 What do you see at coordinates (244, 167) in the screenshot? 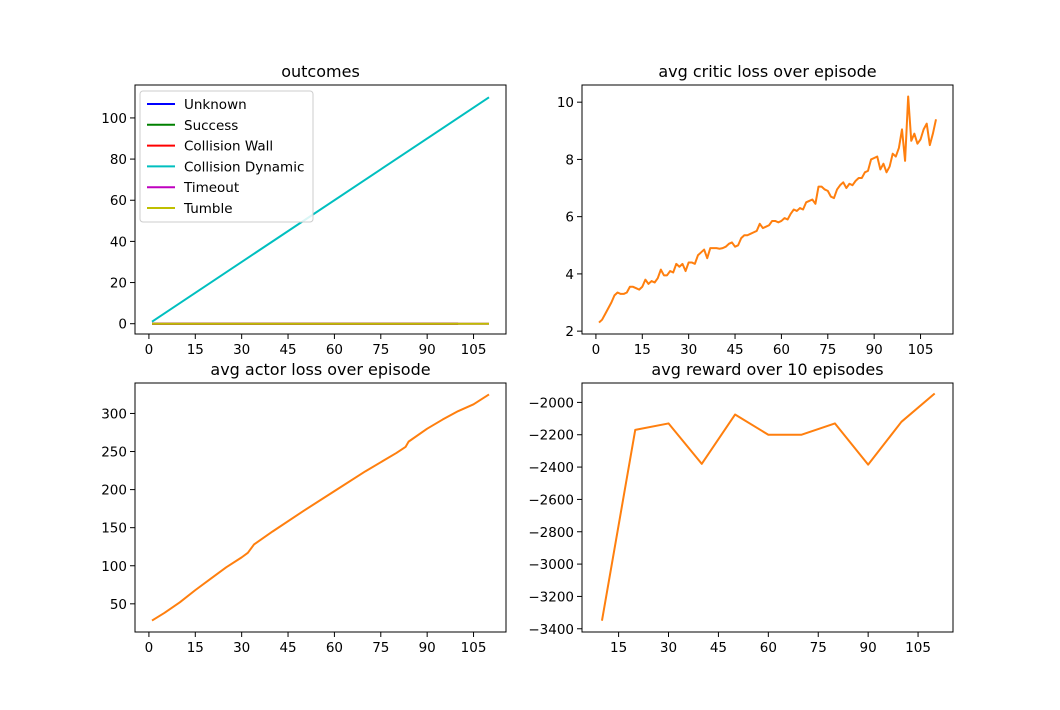
I see `legend-entry: Collision Dynamic` at bounding box center [244, 167].